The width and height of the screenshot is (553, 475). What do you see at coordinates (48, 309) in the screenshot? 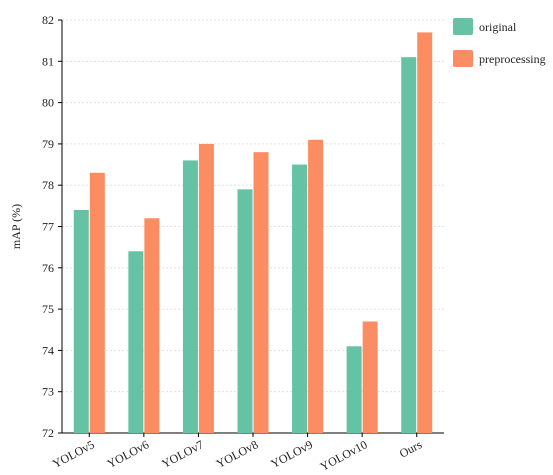
I see `y-tick-label: 75` at bounding box center [48, 309].